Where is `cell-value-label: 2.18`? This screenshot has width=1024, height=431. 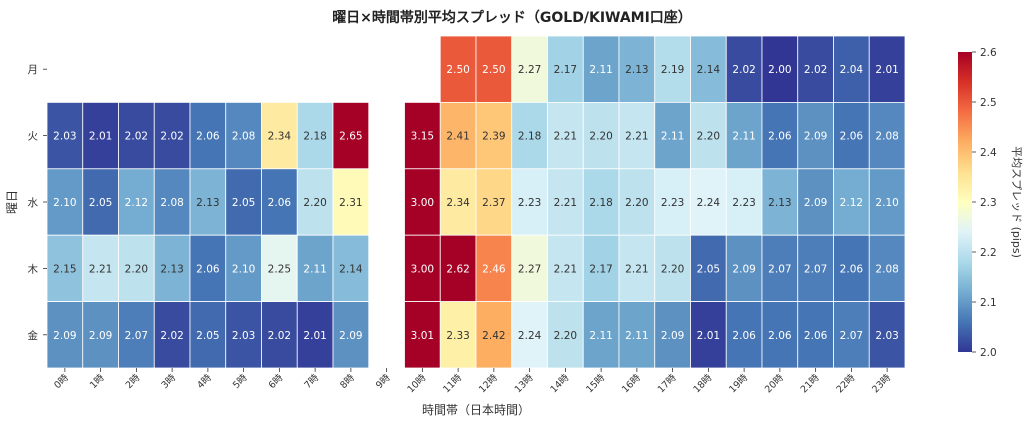 cell-value-label: 2.18 is located at coordinates (600, 203).